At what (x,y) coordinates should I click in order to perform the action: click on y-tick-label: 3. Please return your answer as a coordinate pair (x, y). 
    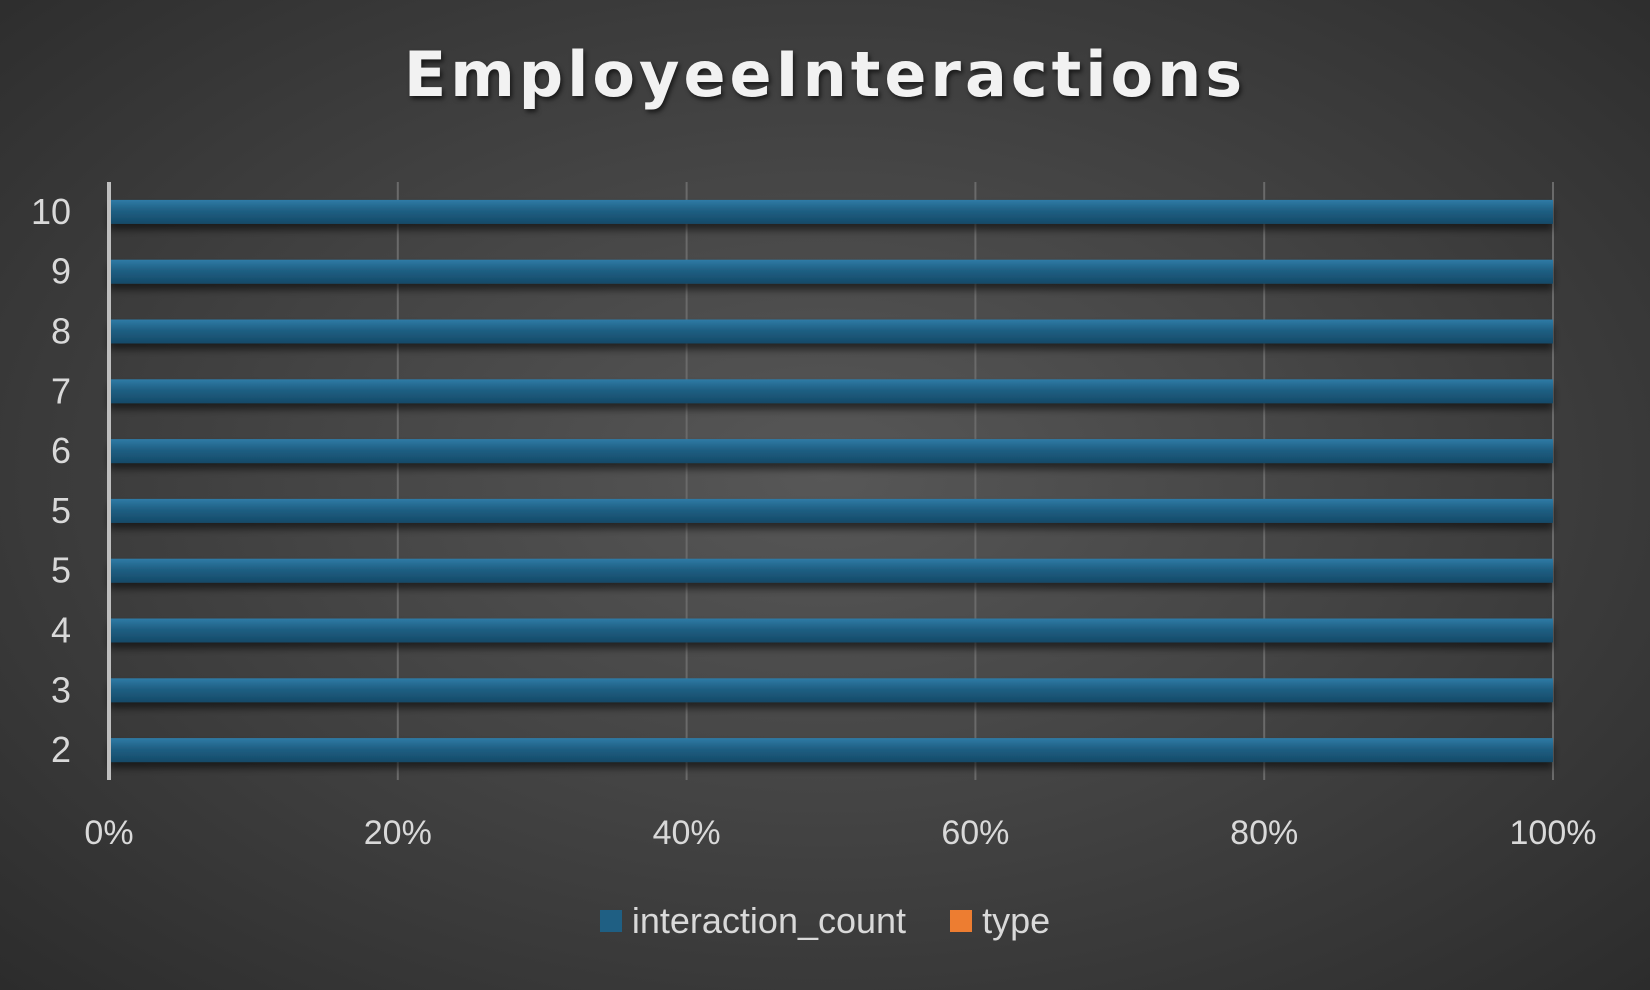
    Looking at the image, I should click on (61, 689).